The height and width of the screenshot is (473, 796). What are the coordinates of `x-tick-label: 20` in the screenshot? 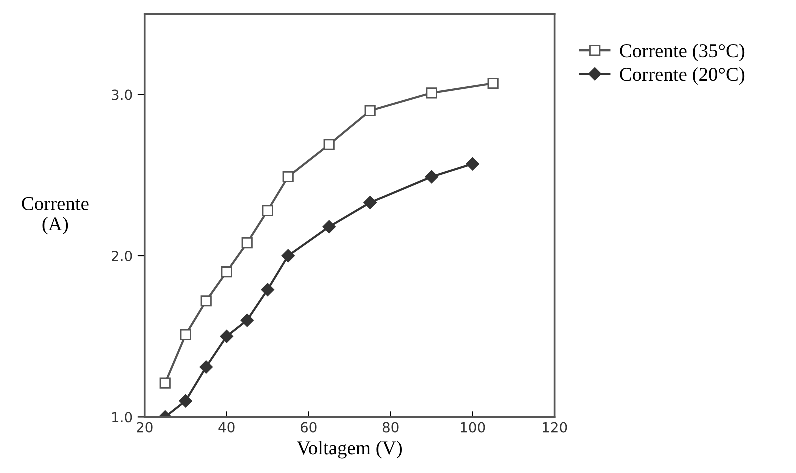 It's located at (145, 427).